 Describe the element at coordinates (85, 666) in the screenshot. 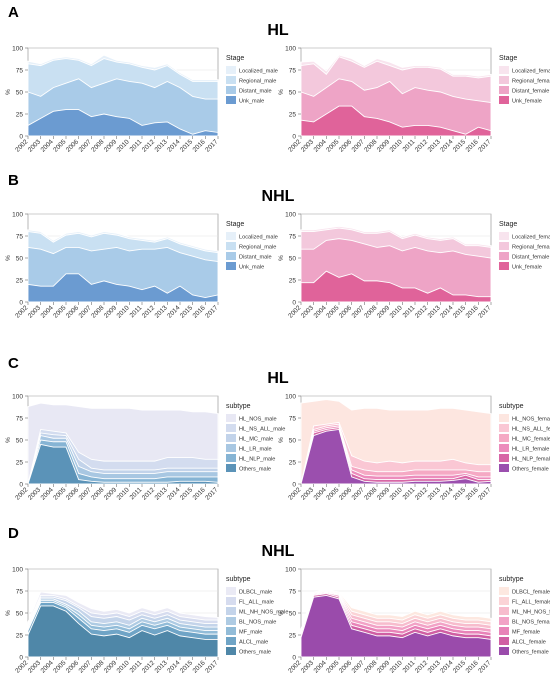

I see `x-tick-label-d-male-2007: 2007` at that location.